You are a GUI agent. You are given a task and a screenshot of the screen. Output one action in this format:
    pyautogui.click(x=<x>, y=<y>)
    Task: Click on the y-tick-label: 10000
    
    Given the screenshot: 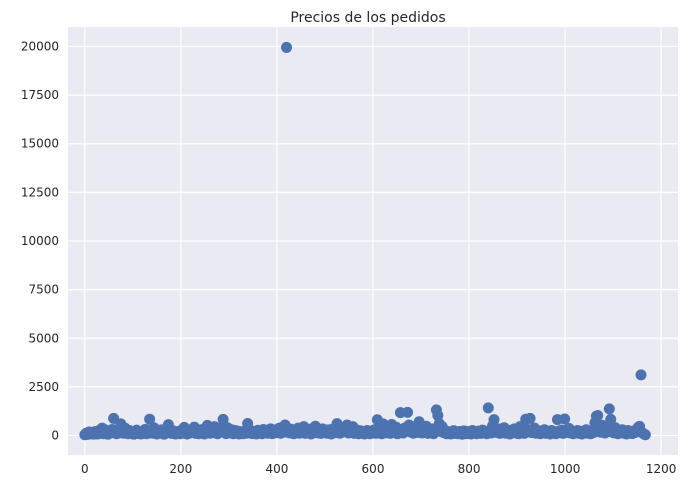 What is the action you would take?
    pyautogui.click(x=40, y=241)
    